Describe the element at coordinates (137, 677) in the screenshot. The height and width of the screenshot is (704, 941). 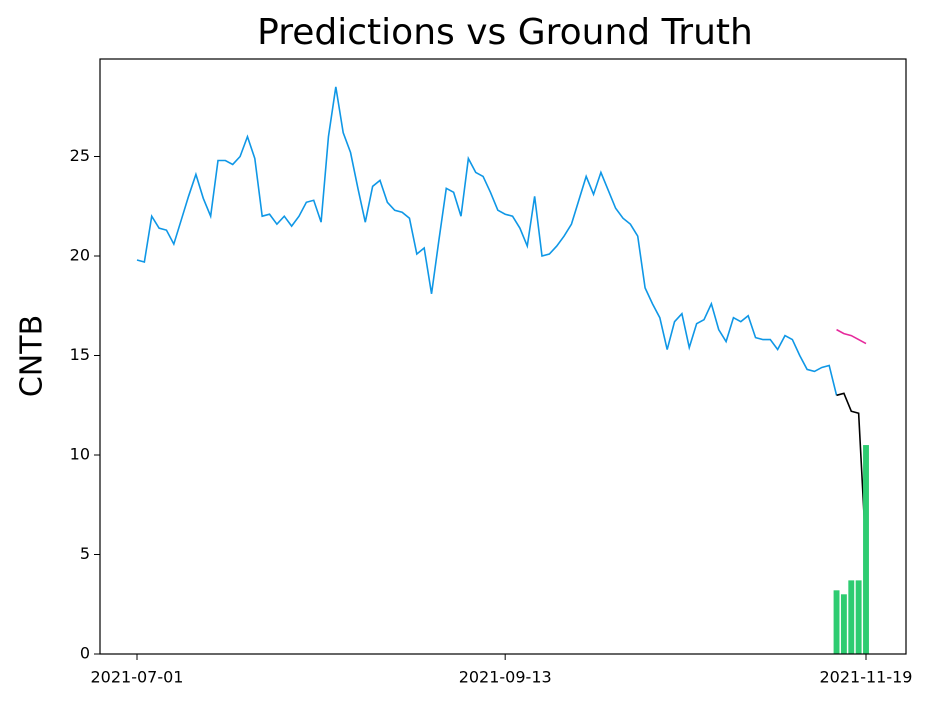
I see `x-tick-label: 2021-07-01` at that location.